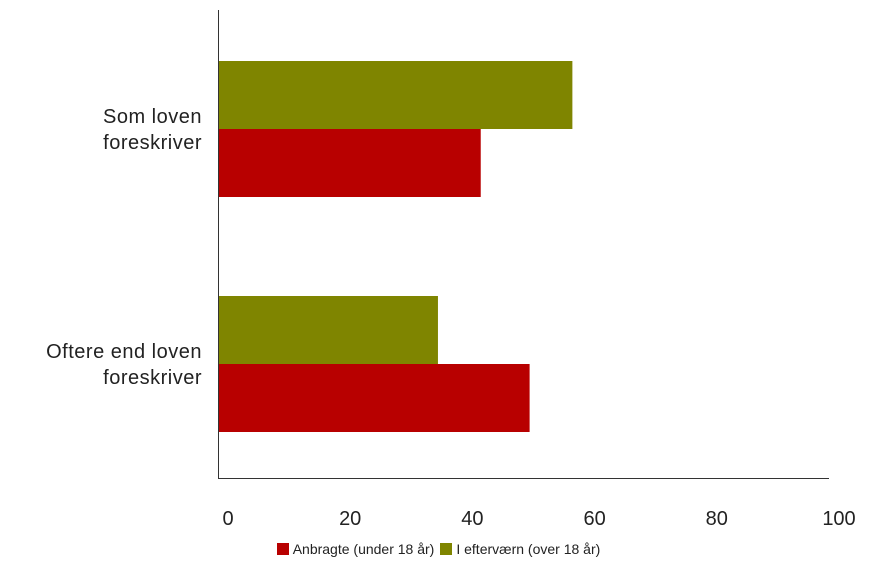 This screenshot has width=877, height=568. What do you see at coordinates (528, 549) in the screenshot?
I see `legend-label: I efterværn (over 18 år)` at bounding box center [528, 549].